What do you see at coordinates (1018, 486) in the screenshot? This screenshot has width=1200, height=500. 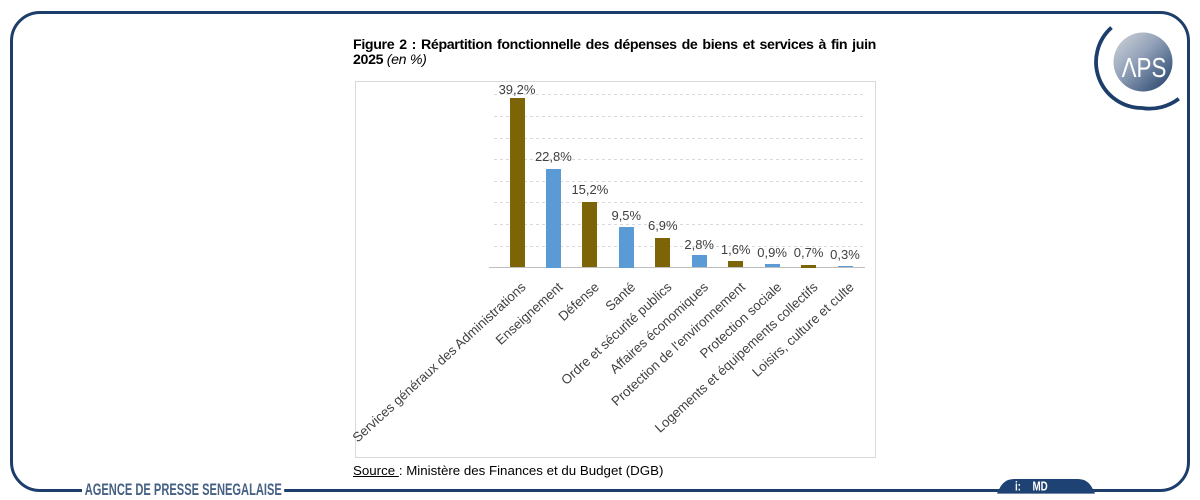 I see `svg-text: i:` at bounding box center [1018, 486].